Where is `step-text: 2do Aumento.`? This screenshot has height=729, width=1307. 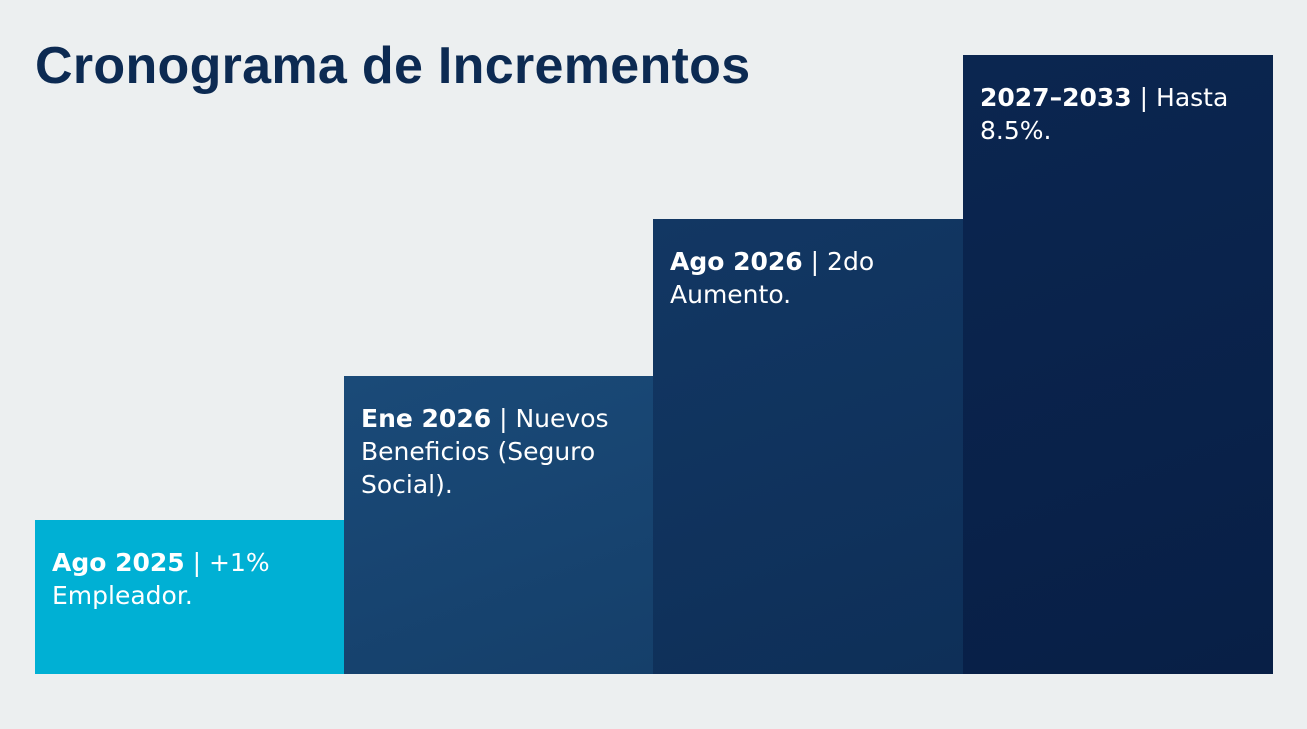
step-text: 2do Aumento. is located at coordinates (772, 278).